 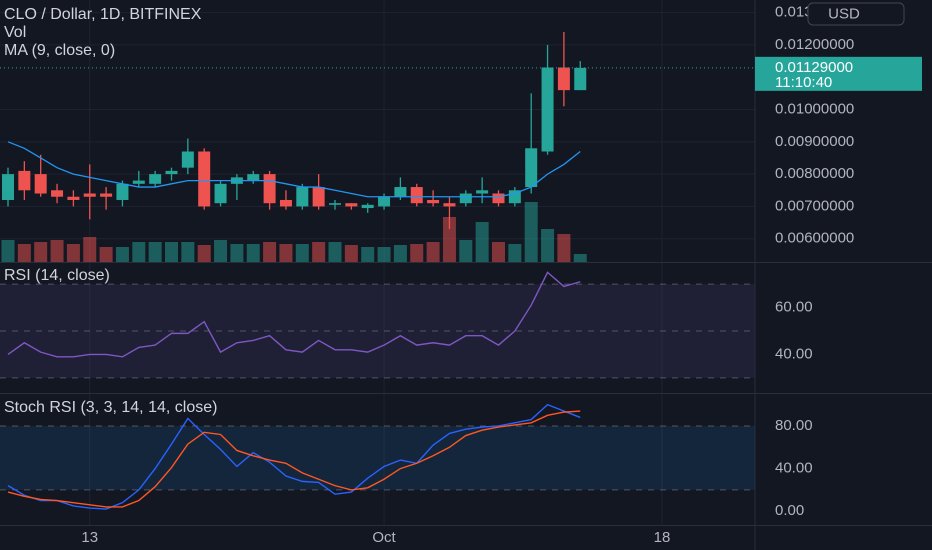 What do you see at coordinates (814, 67) in the screenshot?
I see `last-price-label: 0.01129000` at bounding box center [814, 67].